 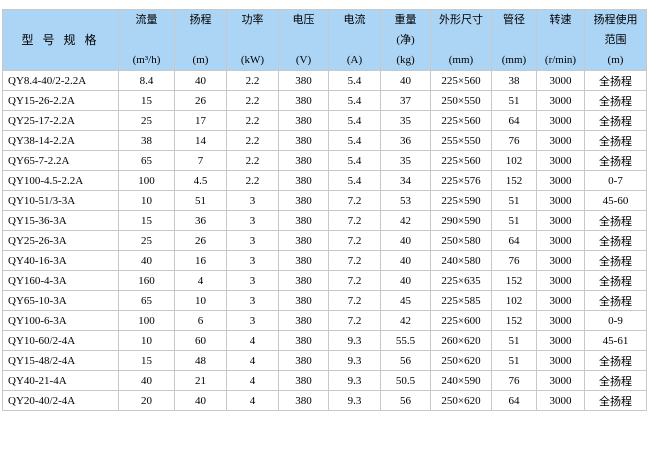 I want to click on value-cell: 65, so click(x=146, y=300).